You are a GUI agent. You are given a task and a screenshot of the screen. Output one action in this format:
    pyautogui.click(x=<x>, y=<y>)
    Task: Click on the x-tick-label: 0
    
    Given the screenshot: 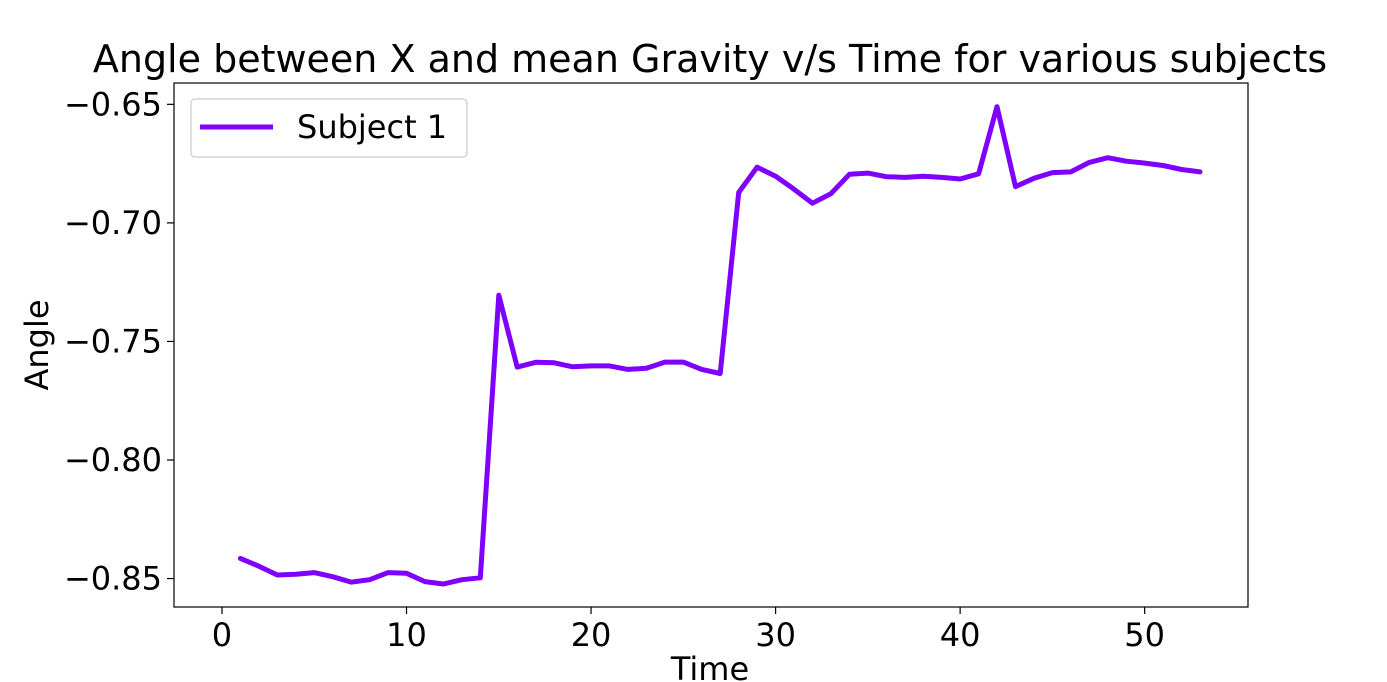 What is the action you would take?
    pyautogui.click(x=222, y=635)
    